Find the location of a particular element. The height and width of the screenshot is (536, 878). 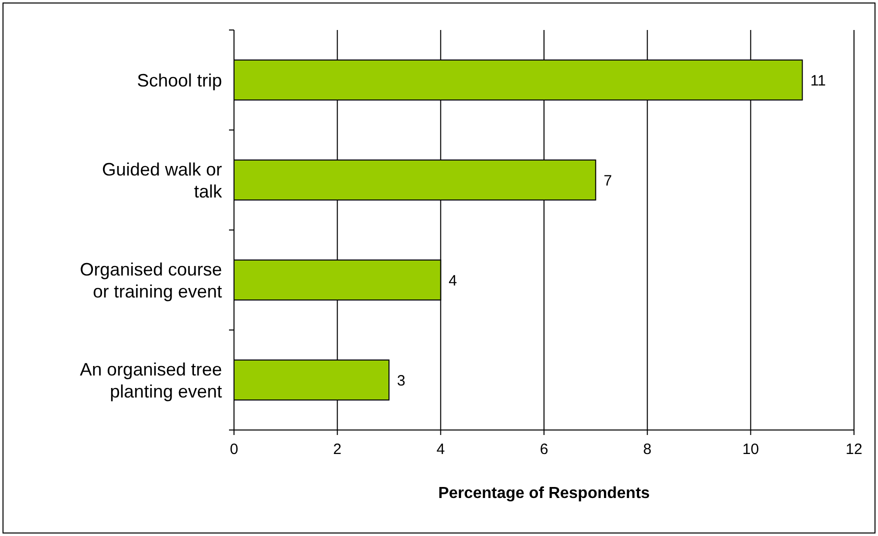

y-tick-label: Guided walk or talk is located at coordinates (162, 180).